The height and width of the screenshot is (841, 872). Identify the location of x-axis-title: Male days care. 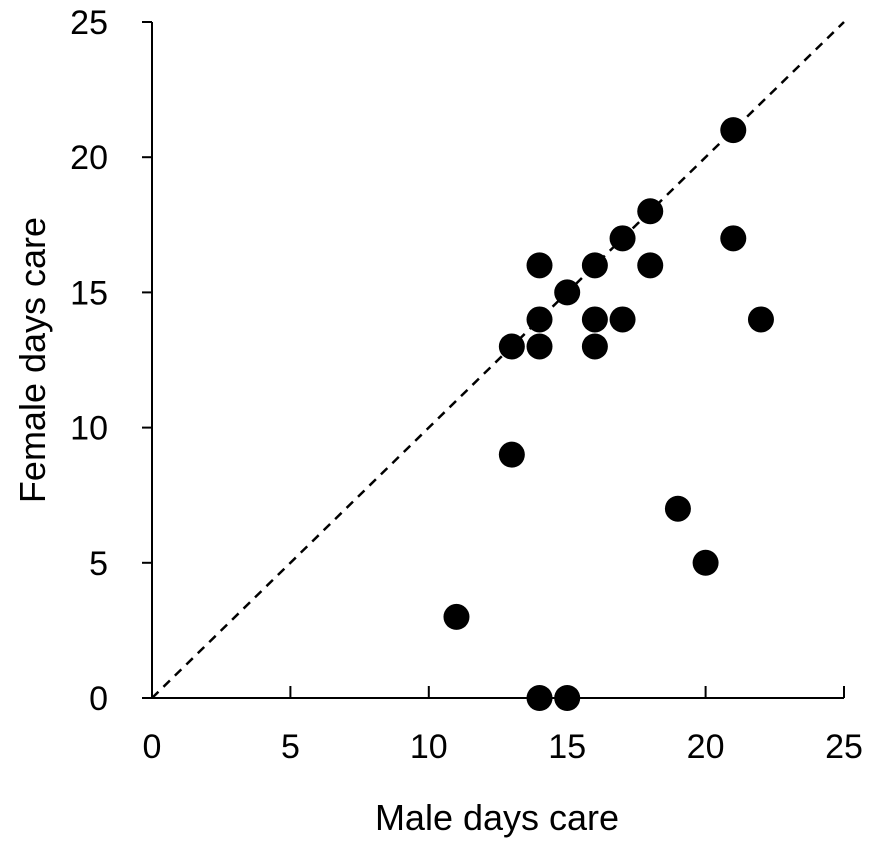
(497, 817).